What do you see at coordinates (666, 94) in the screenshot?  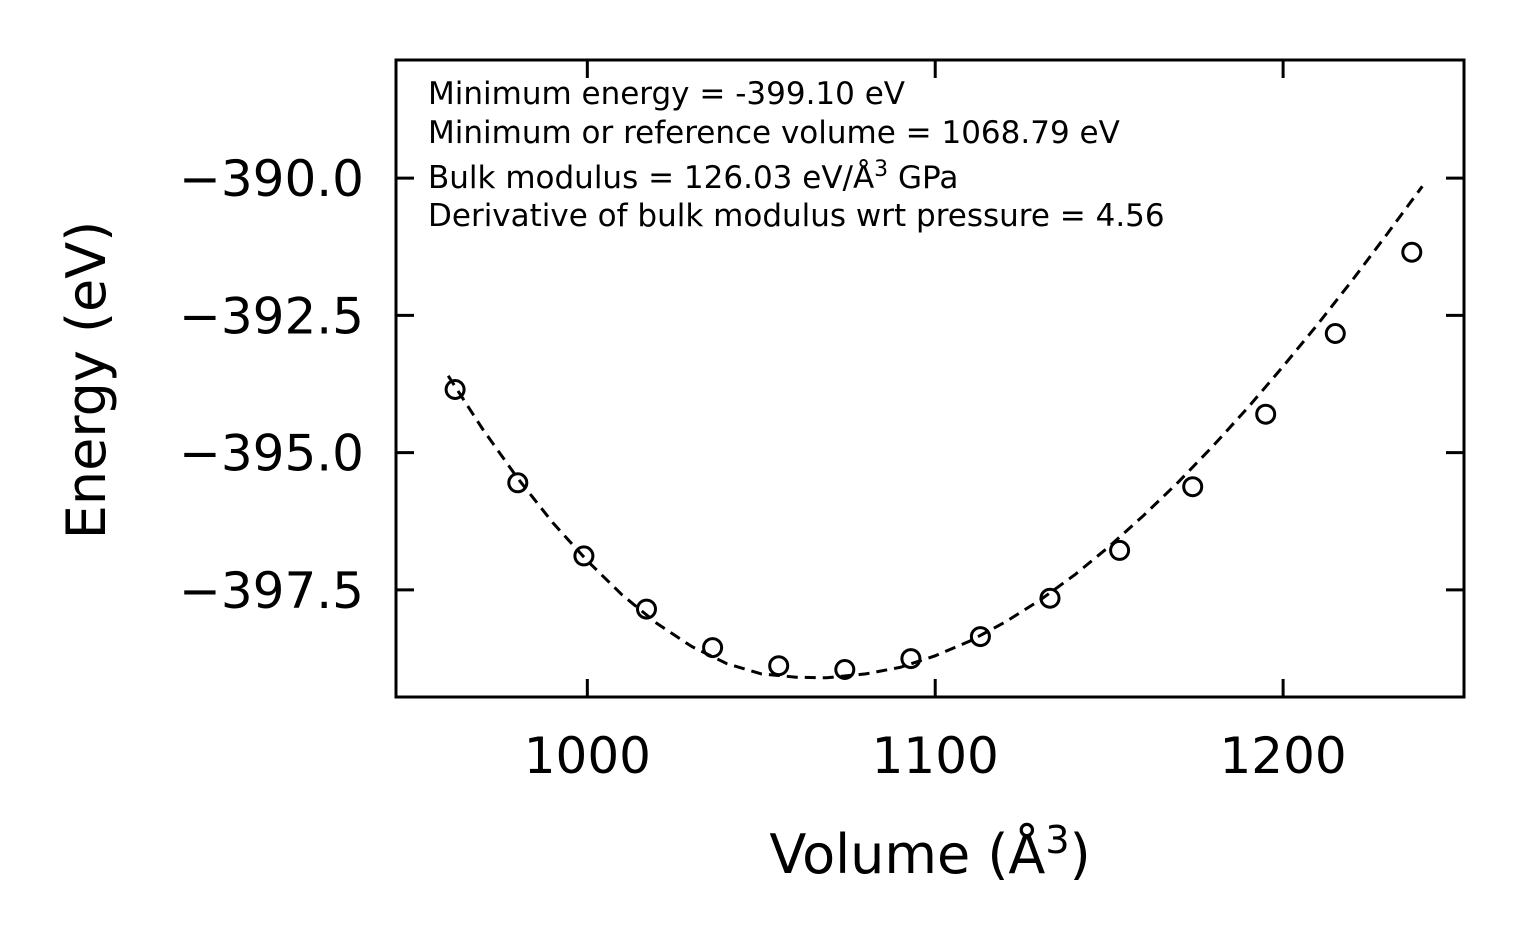 I see `annotation-min-energy: Minimum energy = -399.10 eV` at bounding box center [666, 94].